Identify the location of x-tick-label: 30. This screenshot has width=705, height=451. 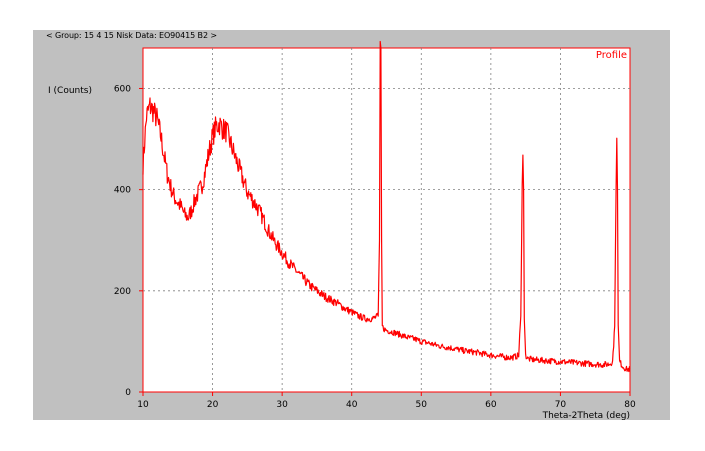
(282, 405).